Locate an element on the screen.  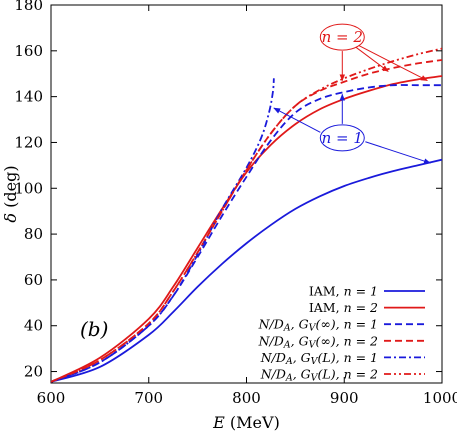
annotation-label-1: n = 2 is located at coordinates (342, 37).